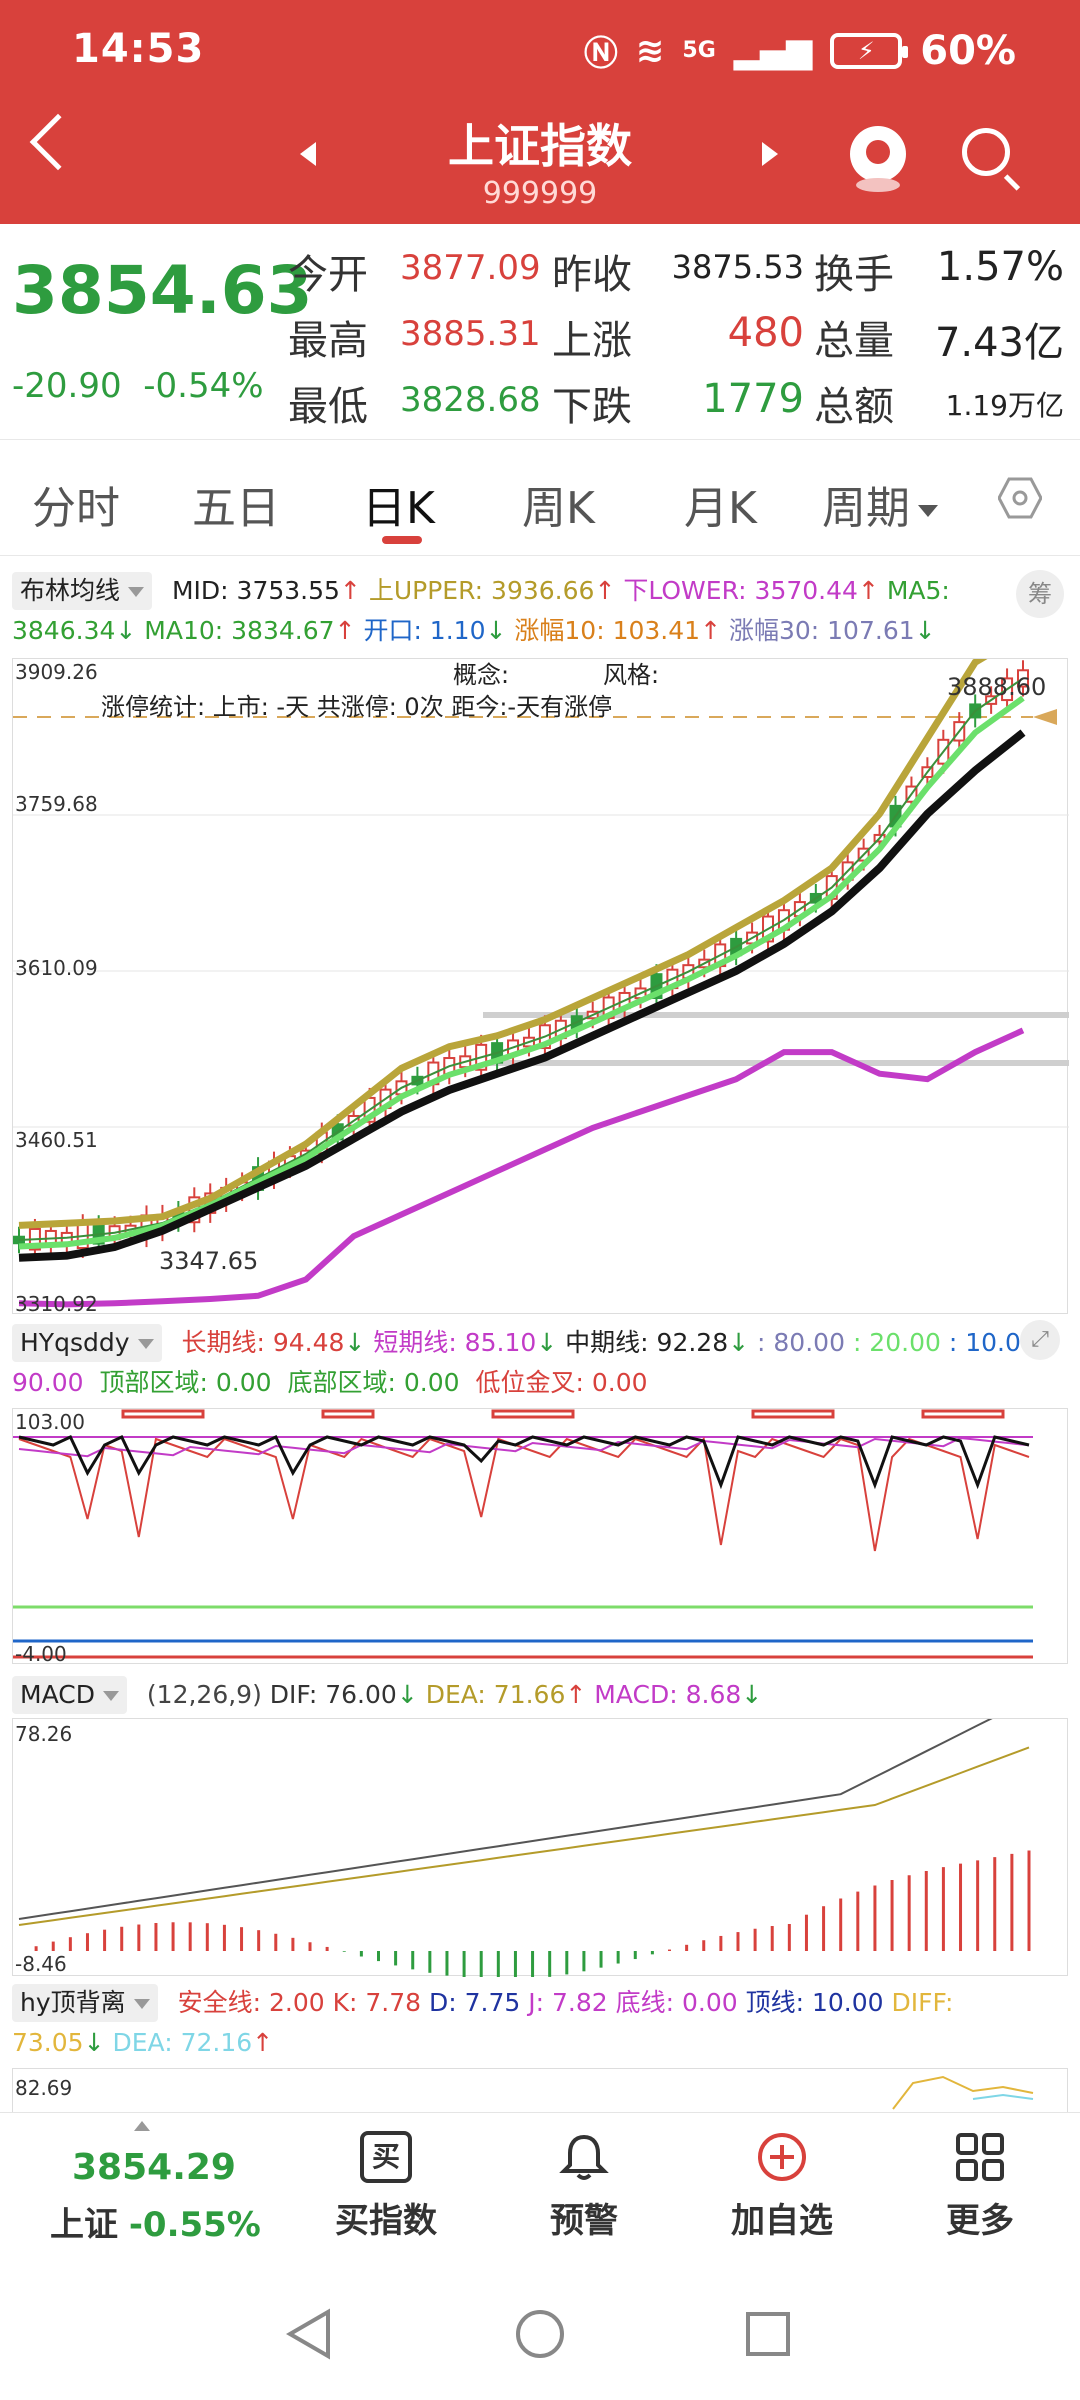 The height and width of the screenshot is (2400, 1080). I want to click on turnover-label: 换手, so click(854, 275).